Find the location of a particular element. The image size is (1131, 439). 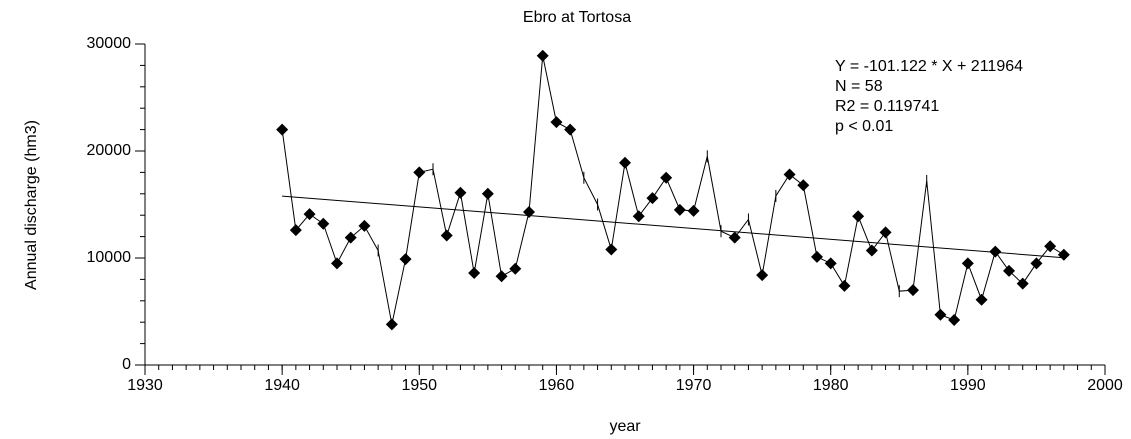

x-tick-label: 2000 is located at coordinates (1105, 385).